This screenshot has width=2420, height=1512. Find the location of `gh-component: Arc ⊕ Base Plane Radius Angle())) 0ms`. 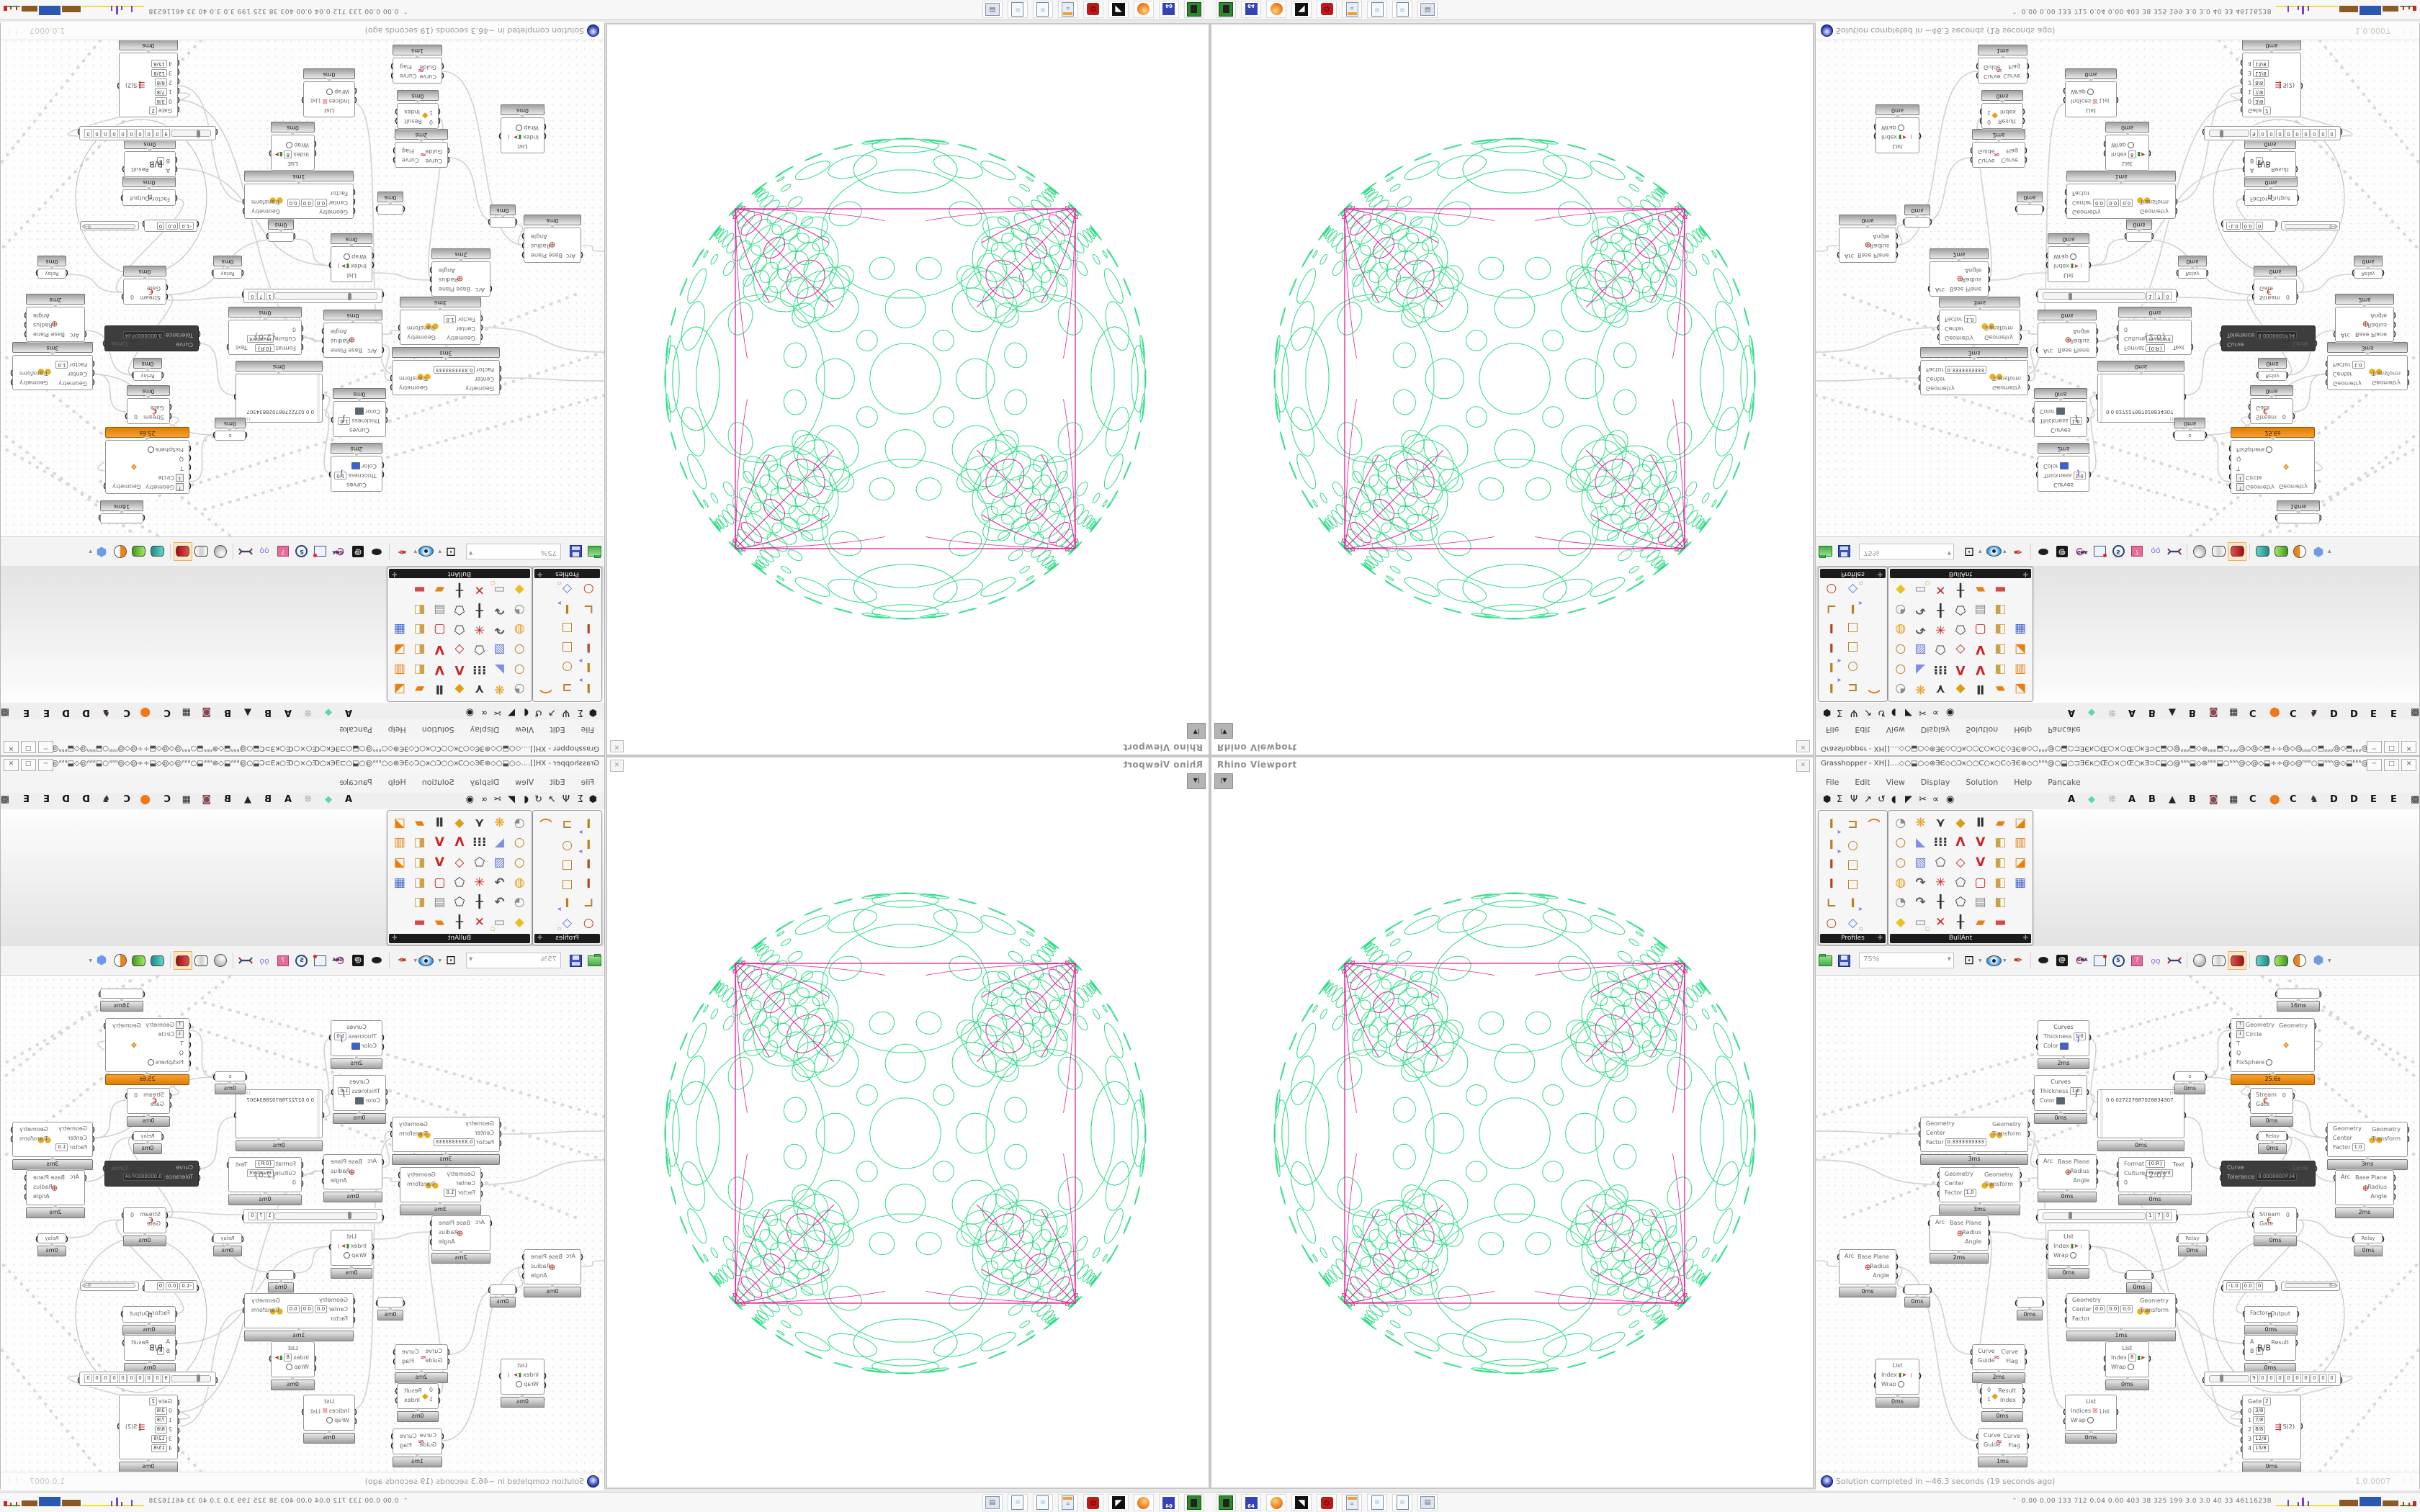

gh-component: Arc ⊕ Base Plane Radius Angle())) 0ms is located at coordinates (2067, 1178).